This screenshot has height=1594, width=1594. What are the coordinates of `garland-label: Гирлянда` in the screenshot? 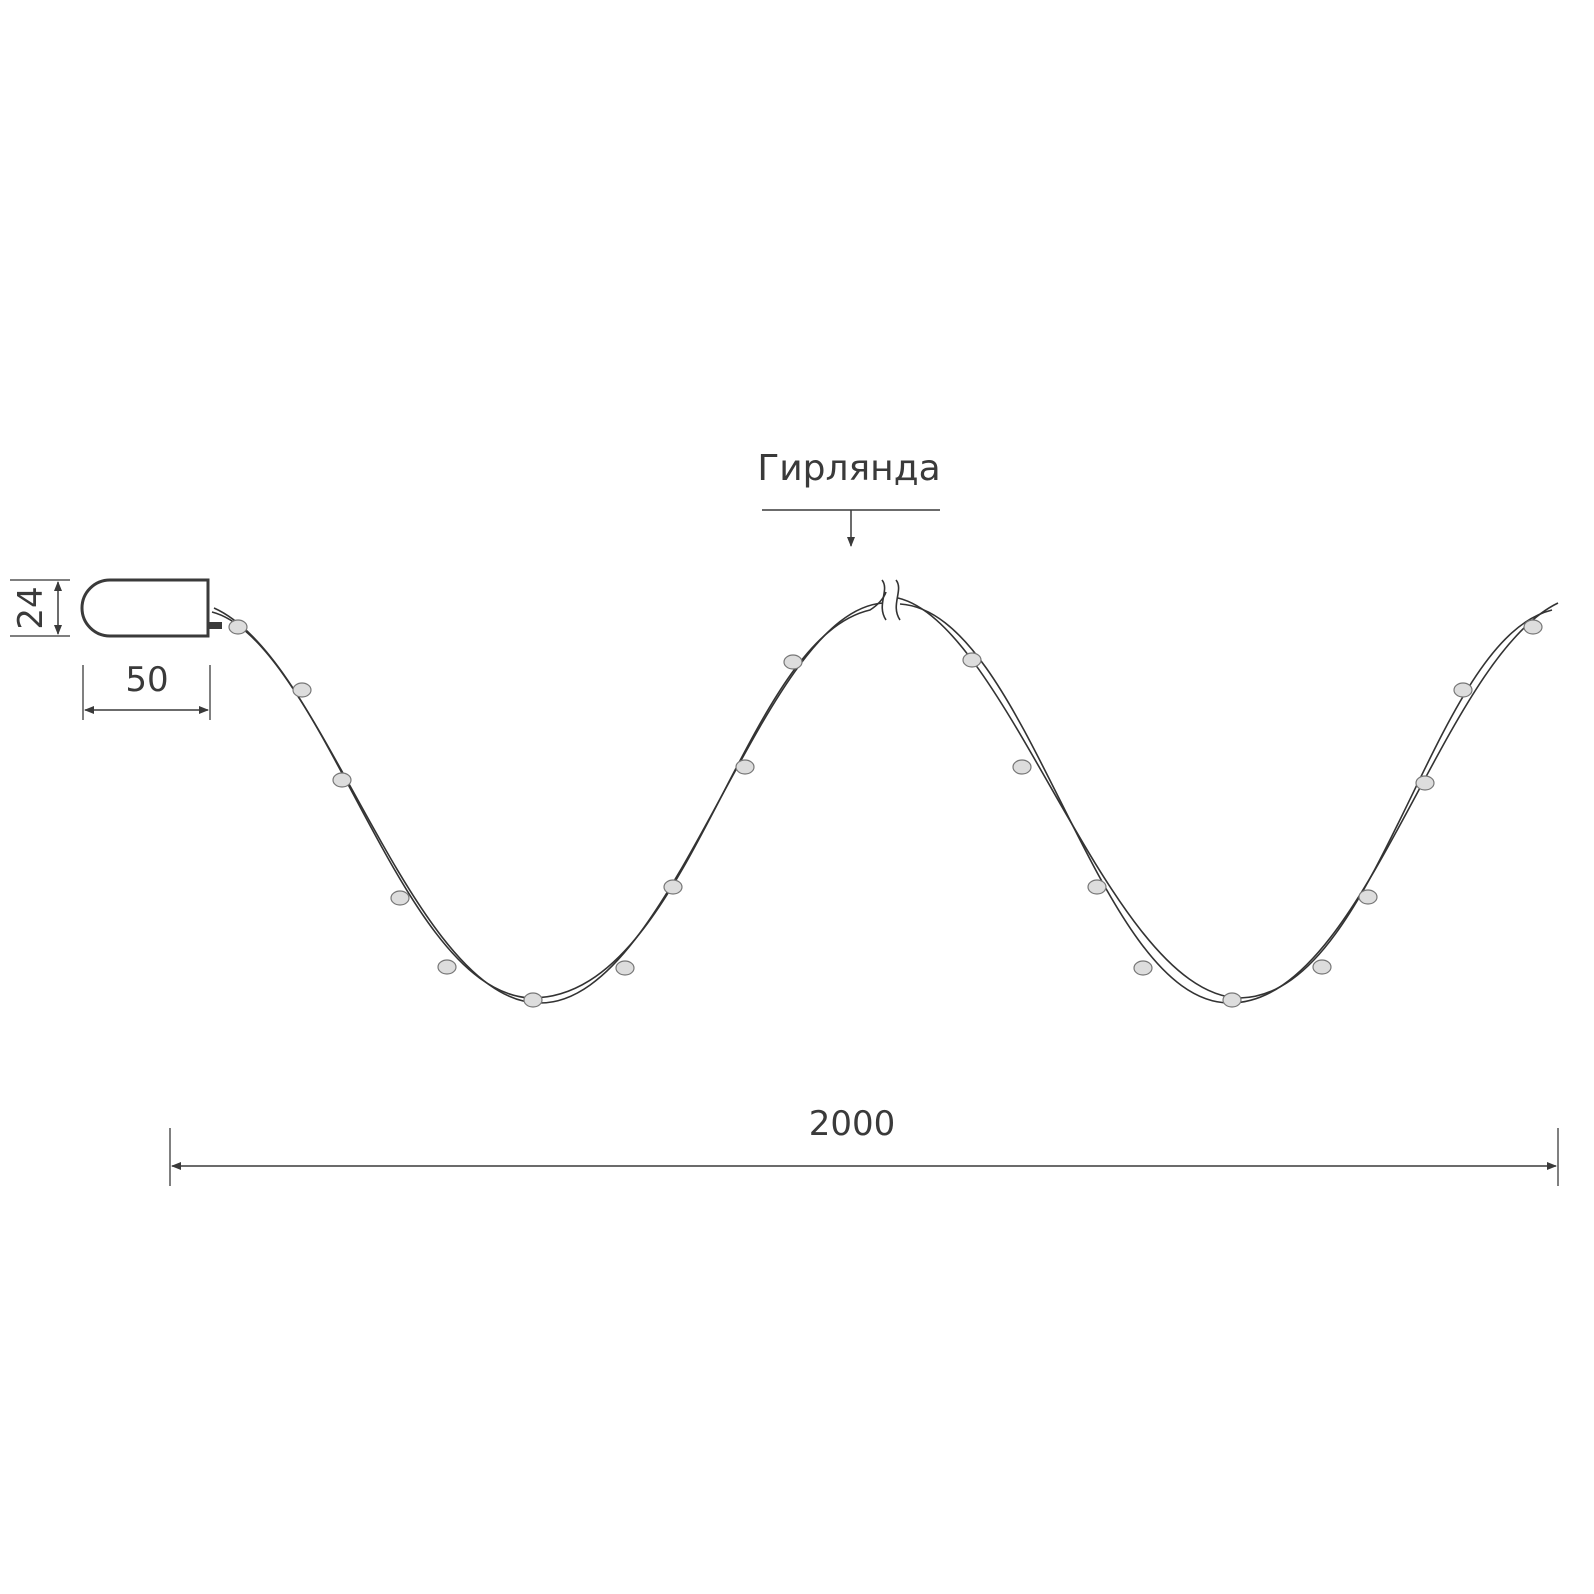 It's located at (848, 468).